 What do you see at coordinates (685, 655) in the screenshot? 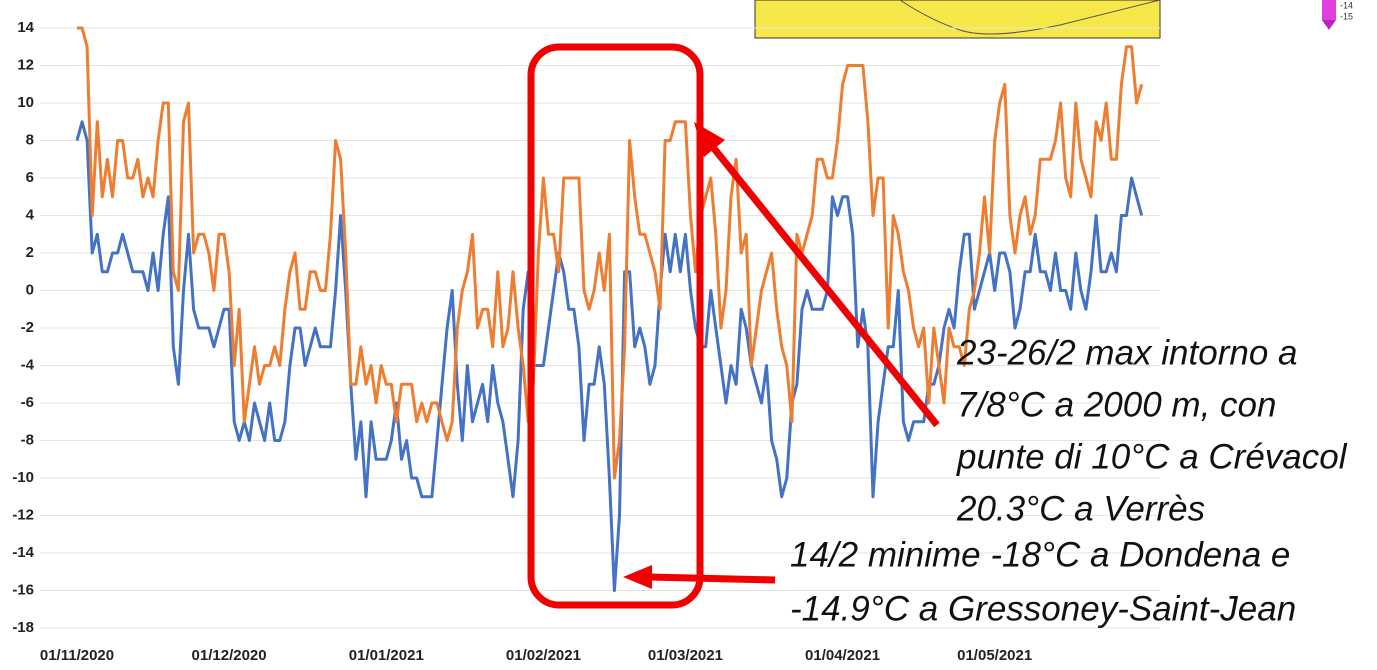
I see `x-tick-label: 01/03/2021` at bounding box center [685, 655].